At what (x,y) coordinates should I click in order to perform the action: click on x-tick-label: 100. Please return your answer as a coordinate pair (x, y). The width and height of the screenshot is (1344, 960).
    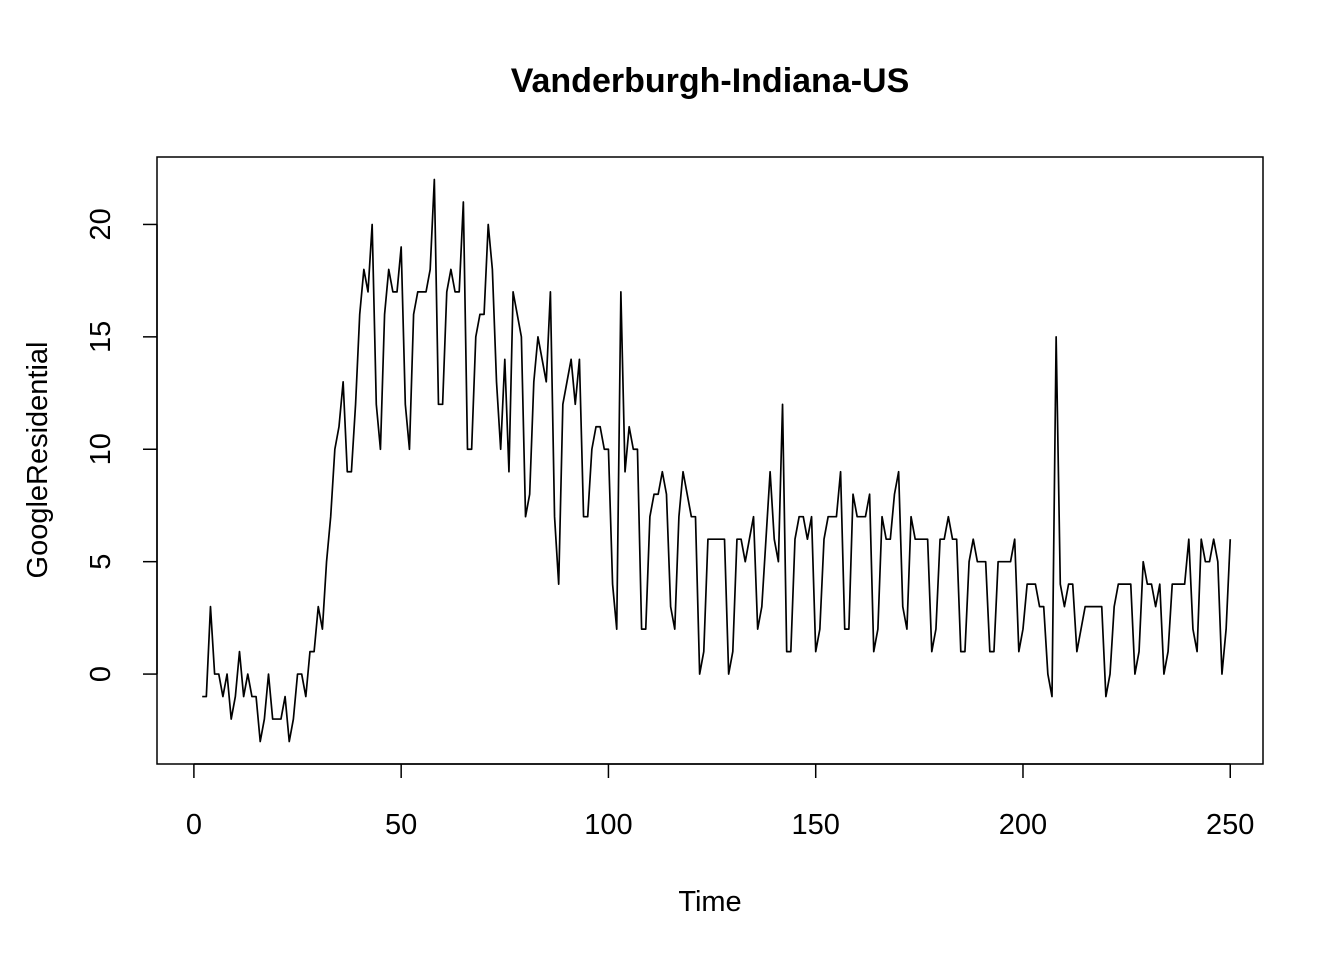
    Looking at the image, I should click on (608, 825).